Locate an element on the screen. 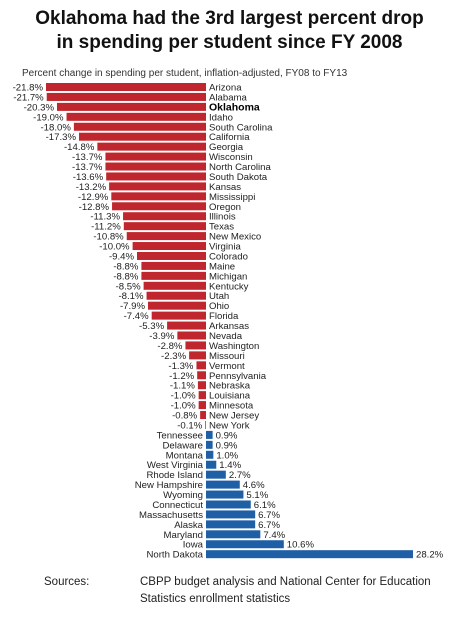 The width and height of the screenshot is (459, 619). value-label-alaska: 6.7% is located at coordinates (269, 525).